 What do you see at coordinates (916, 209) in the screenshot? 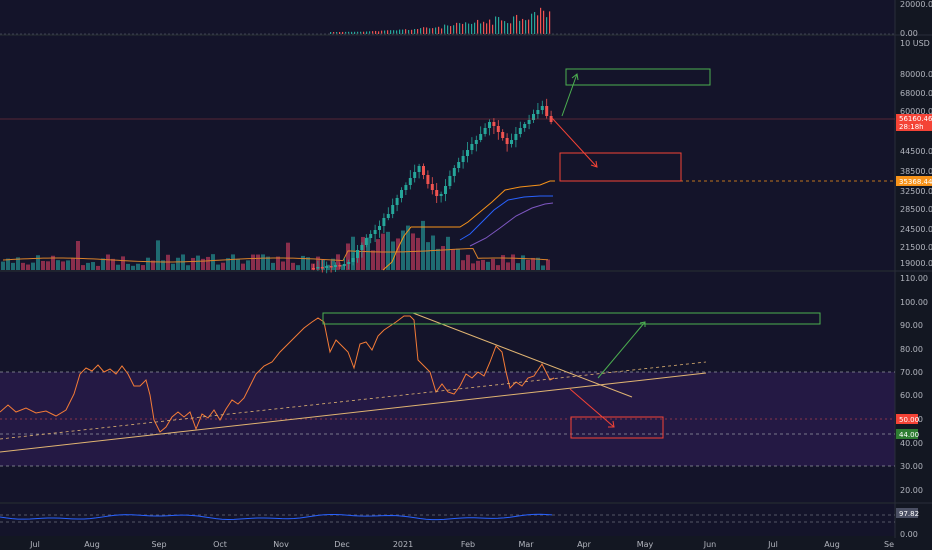
I see `price-axis-label: 28500.00` at bounding box center [916, 209].